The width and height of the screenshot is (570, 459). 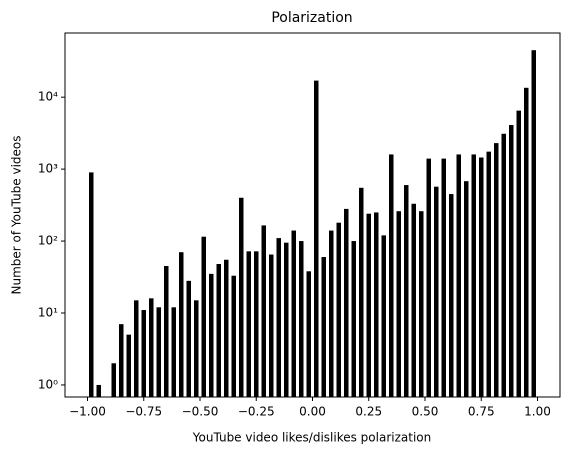 What do you see at coordinates (48, 97) in the screenshot?
I see `y-tick-label: 10⁴` at bounding box center [48, 97].